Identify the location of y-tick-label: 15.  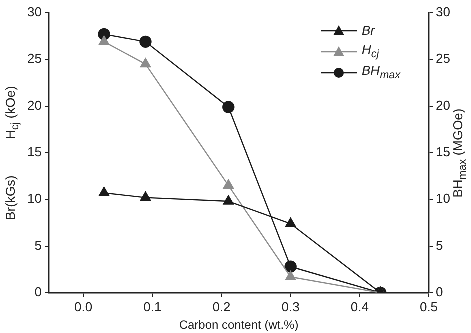
(35, 152).